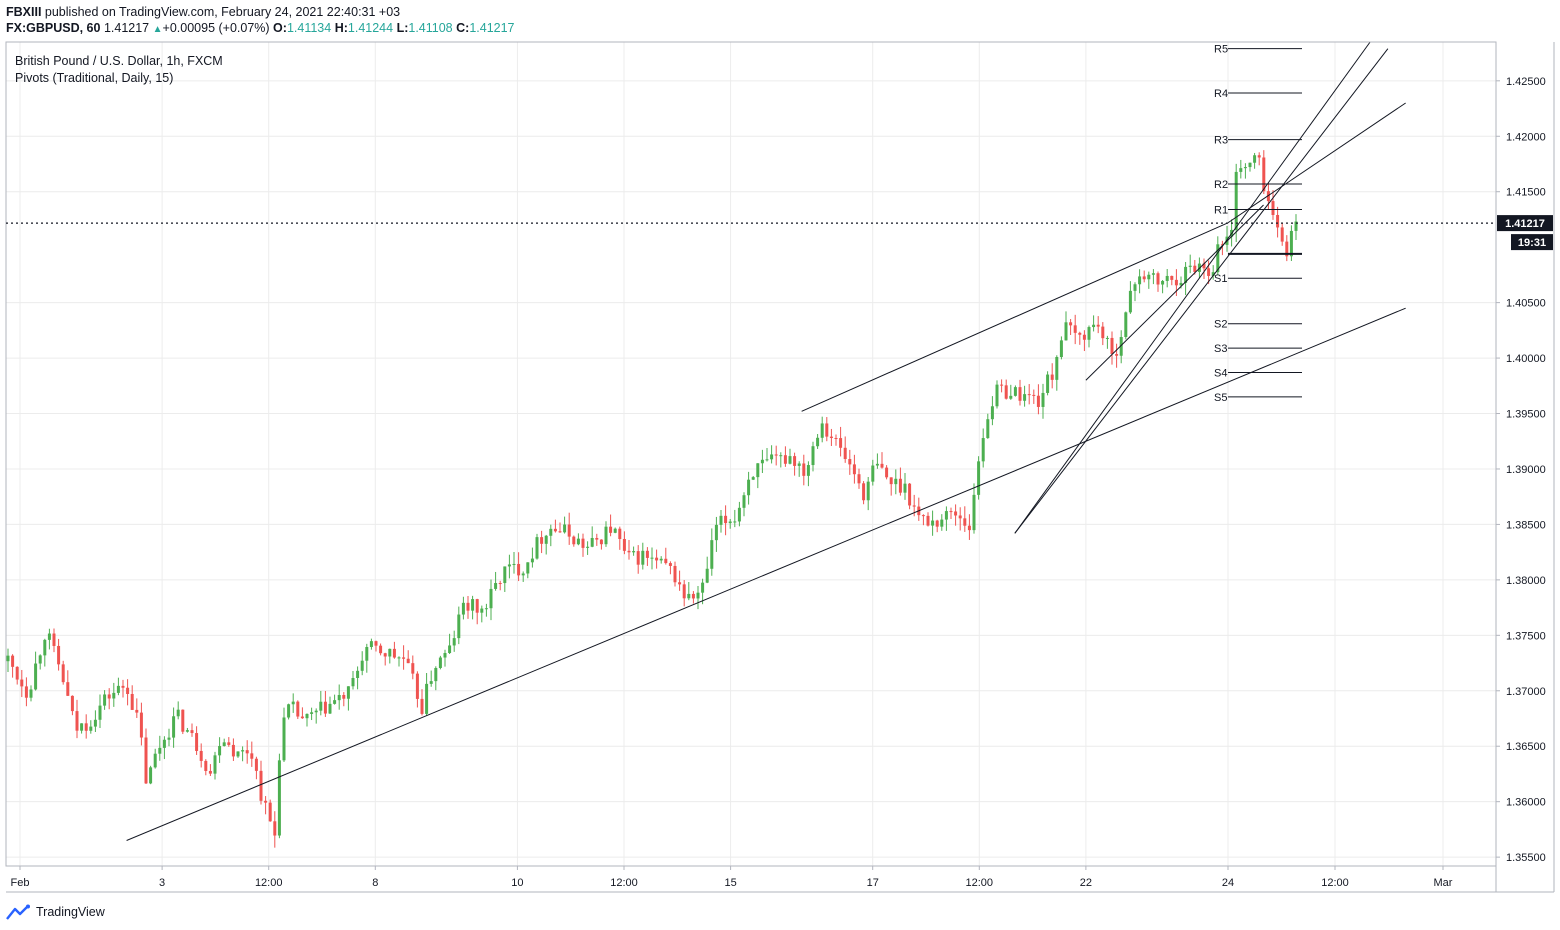  Describe the element at coordinates (94, 78) in the screenshot. I see `indicator-label: Pivots (Traditional, Daily, 15)` at that location.